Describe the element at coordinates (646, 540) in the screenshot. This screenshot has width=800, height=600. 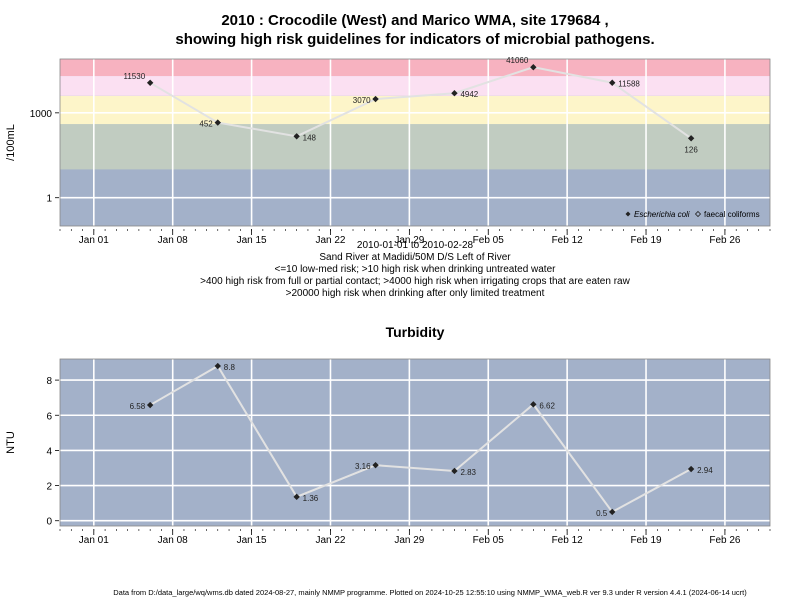
I see `panel-1-xtick-label-7: Feb 19` at that location.